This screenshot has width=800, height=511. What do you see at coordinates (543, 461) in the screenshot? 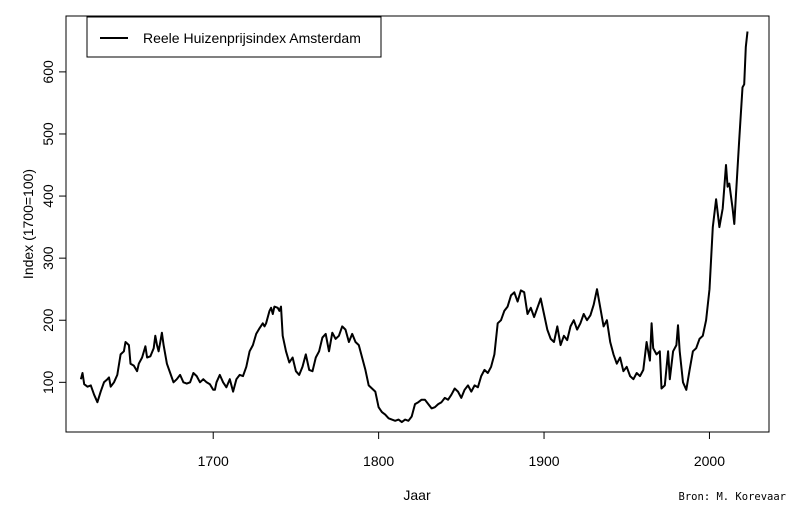
I see `x-tick-label: 1900` at bounding box center [543, 461].